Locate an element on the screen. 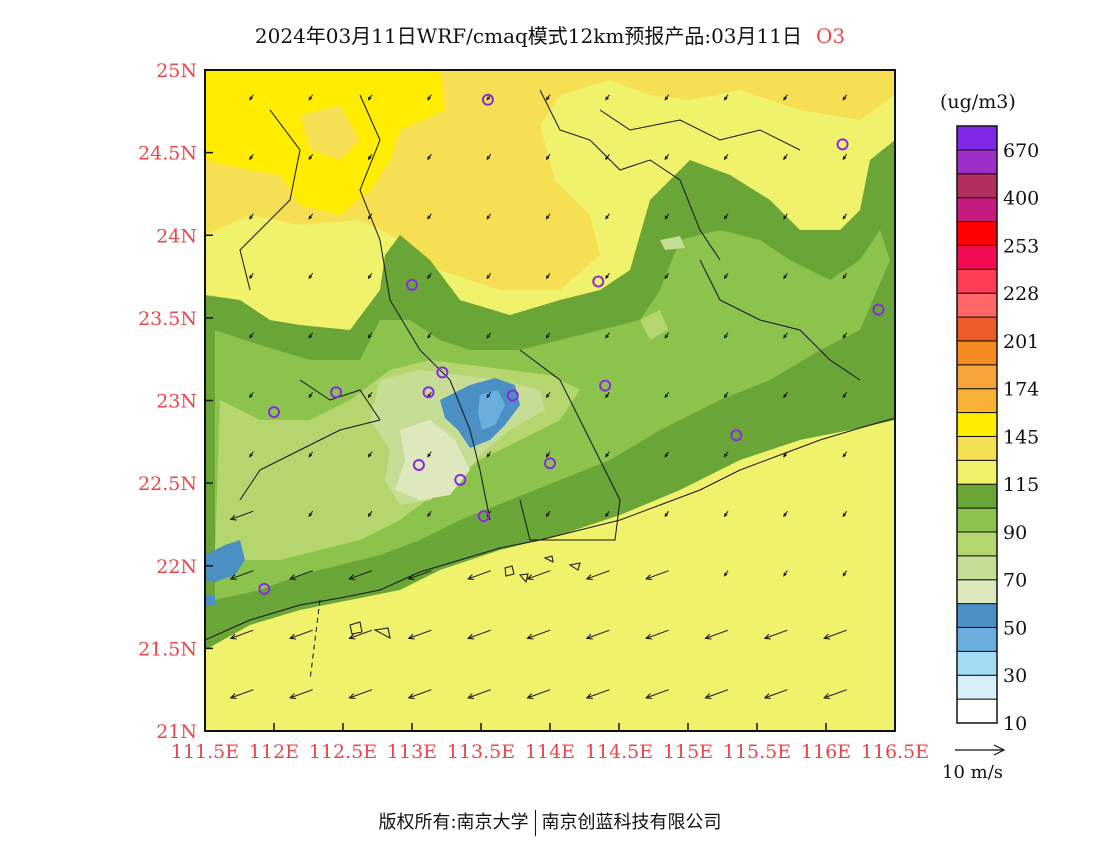 Image resolution: width=1100 pixels, height=850 pixels. title-main: 2024年03月11日WRF/cmaq模式12km预报产品:03月11日 is located at coordinates (528, 36).